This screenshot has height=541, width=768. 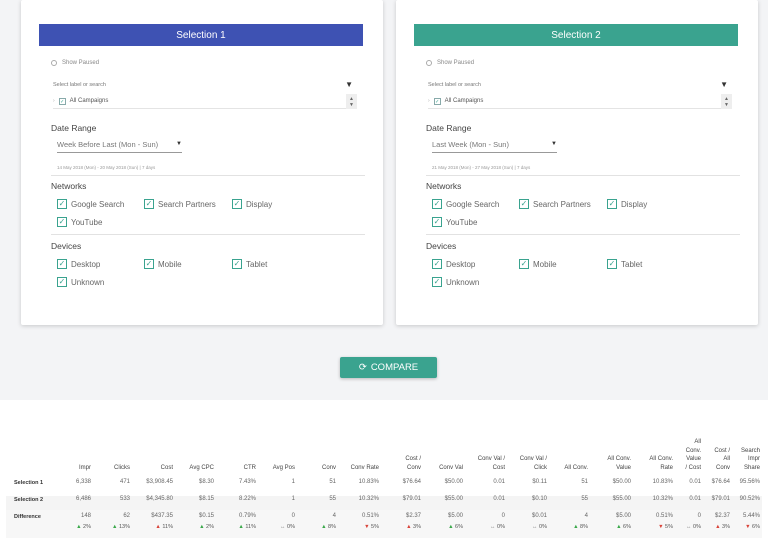 I want to click on table-cell: 51, so click(x=584, y=482).